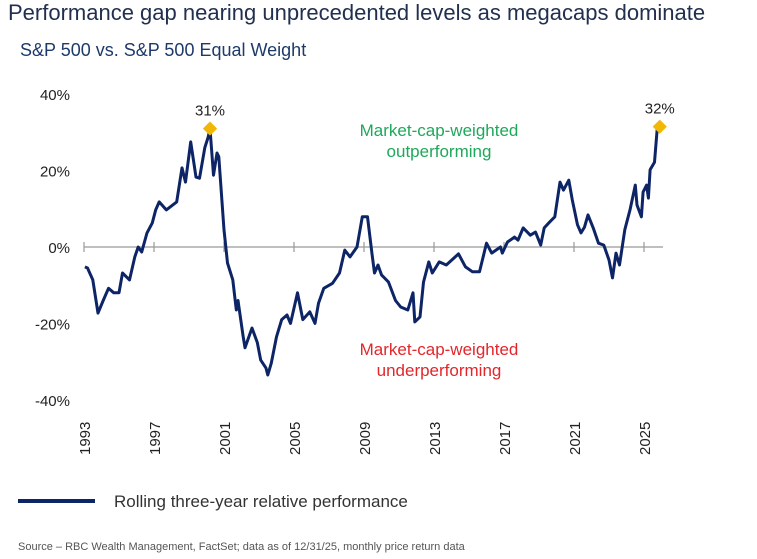 The height and width of the screenshot is (559, 757). I want to click on x-tick-label: 2005, so click(295, 438).